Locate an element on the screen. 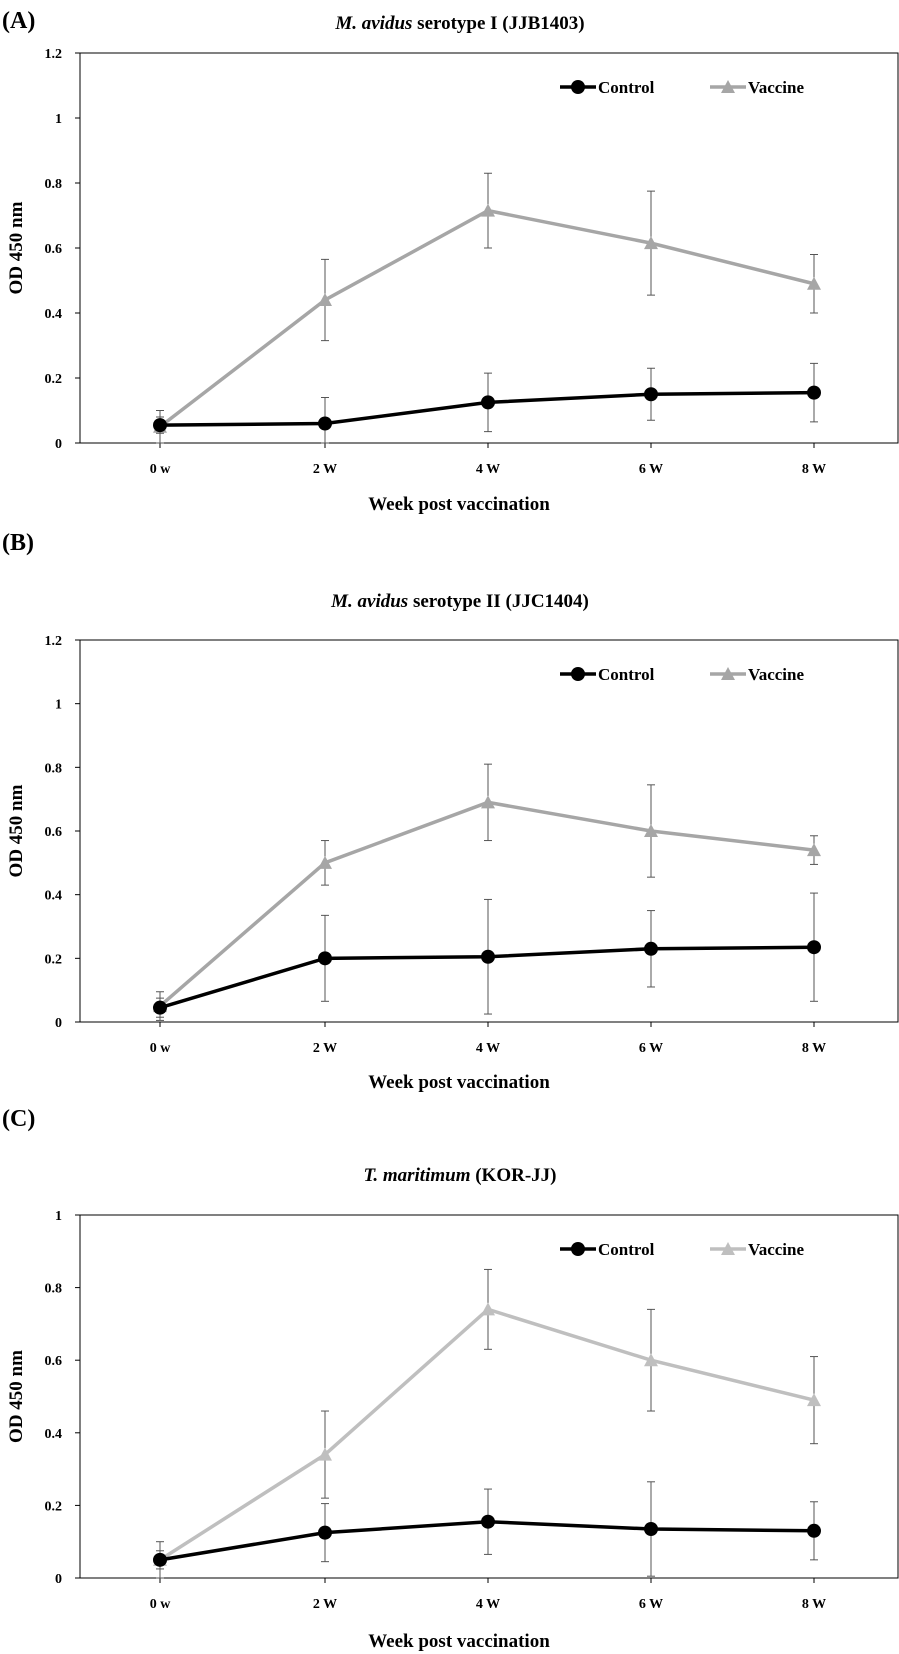 This screenshot has width=899, height=1654. title-italic: T. maritimum is located at coordinates (416, 1175).